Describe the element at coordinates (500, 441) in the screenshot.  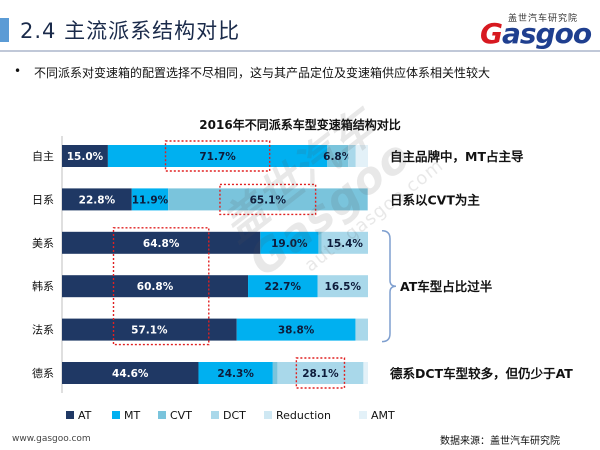
I see `footer-source: 数据来源：盖世汽车研究院` at that location.